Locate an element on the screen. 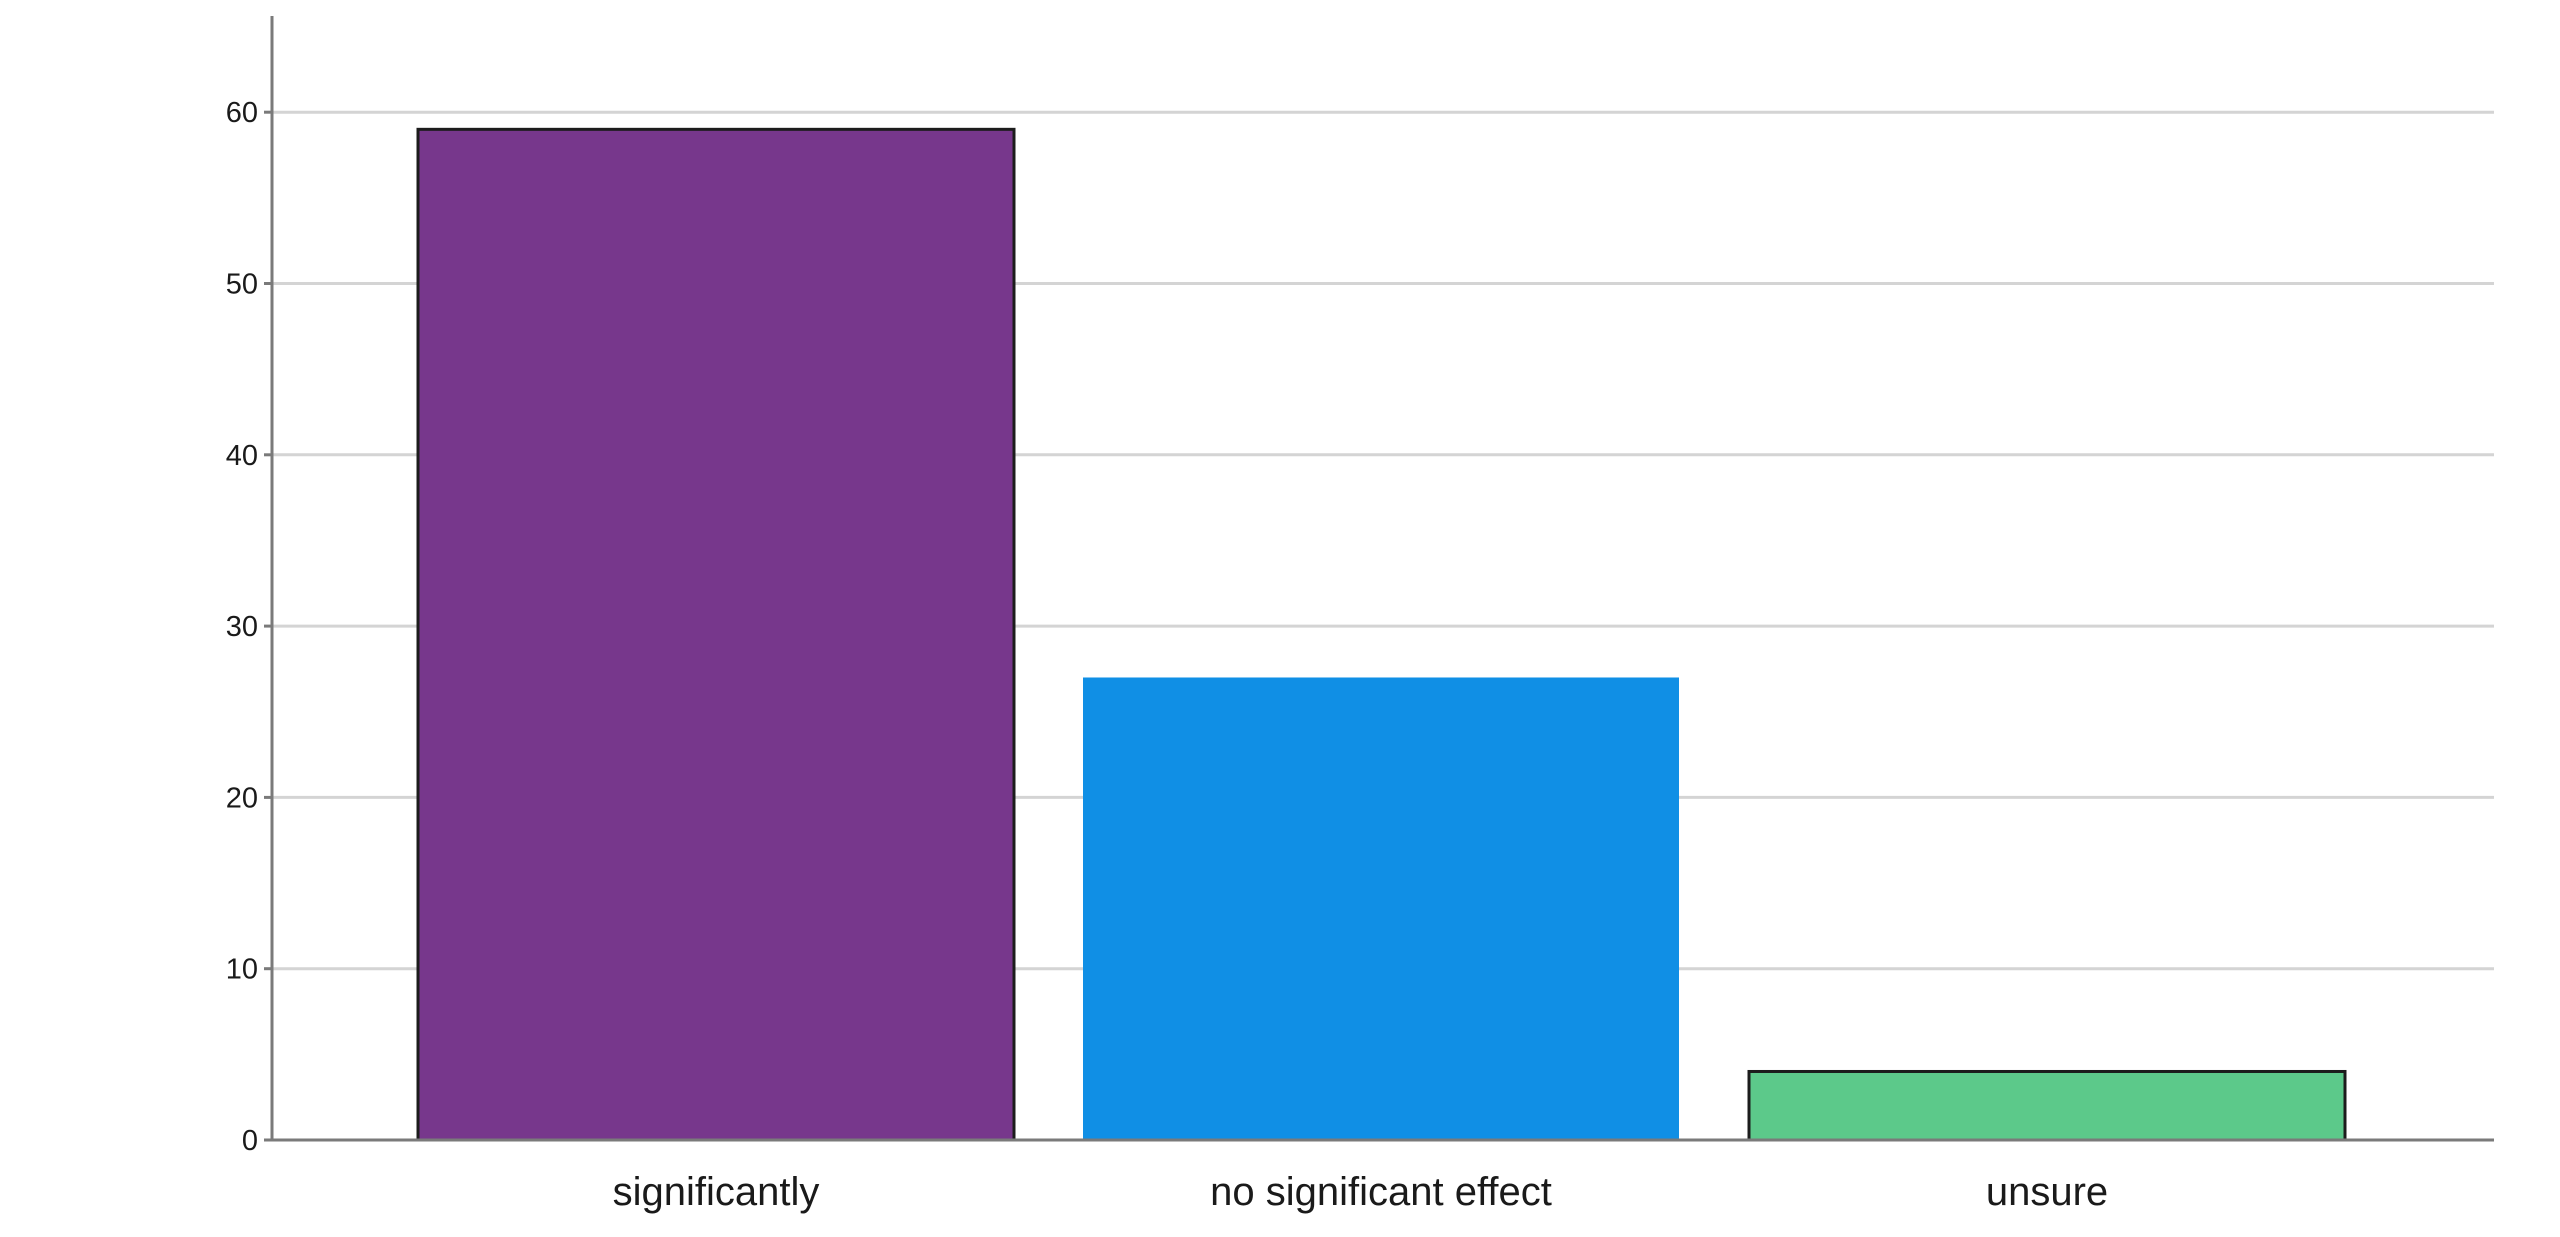 This screenshot has height=1237, width=2560. y-tick-label: 20 is located at coordinates (242, 798).